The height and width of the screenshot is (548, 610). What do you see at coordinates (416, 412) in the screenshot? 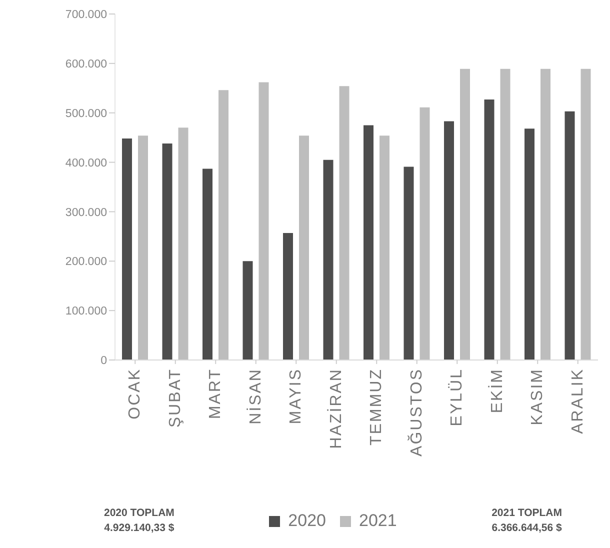
I see `x-tick-label: AĞUSTOS` at bounding box center [416, 412].